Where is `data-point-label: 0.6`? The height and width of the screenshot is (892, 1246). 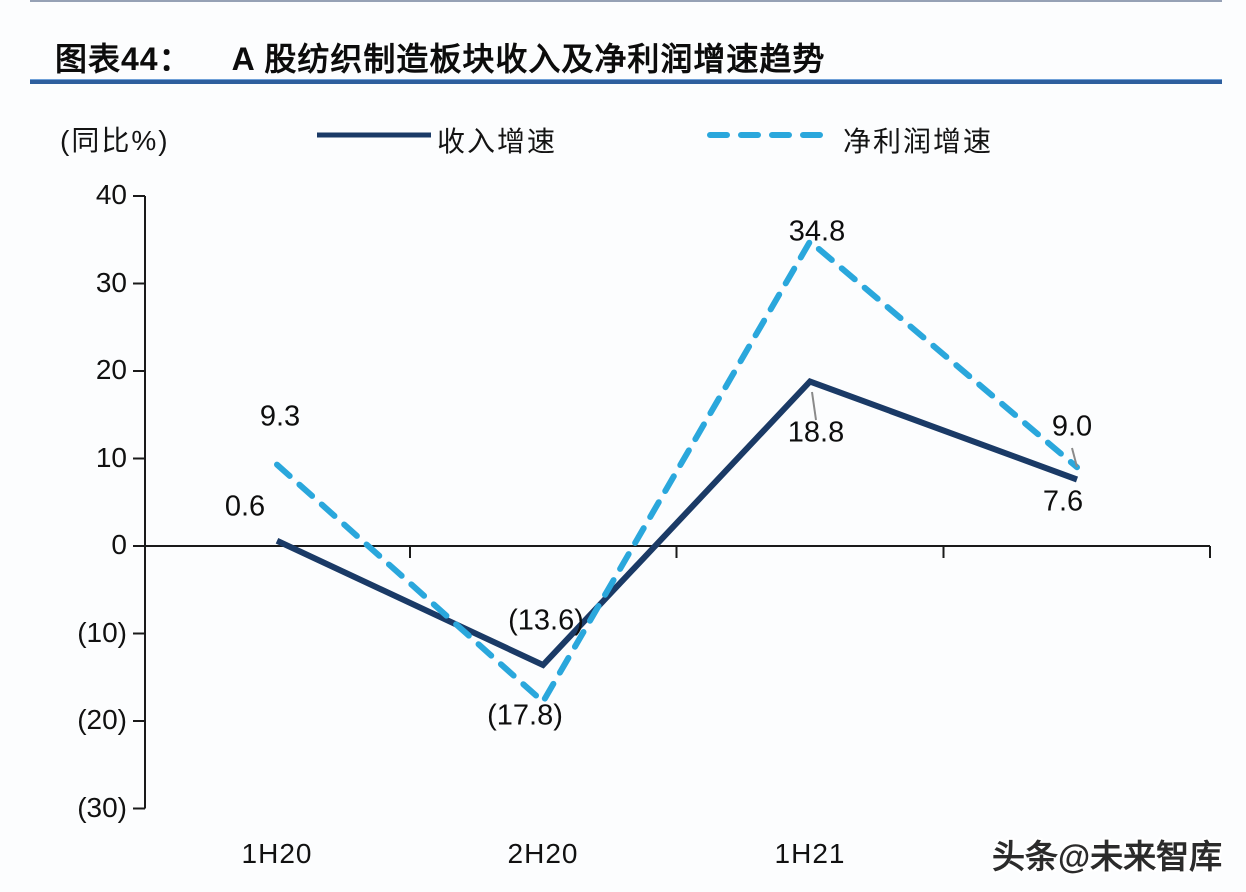 data-point-label: 0.6 is located at coordinates (245, 506).